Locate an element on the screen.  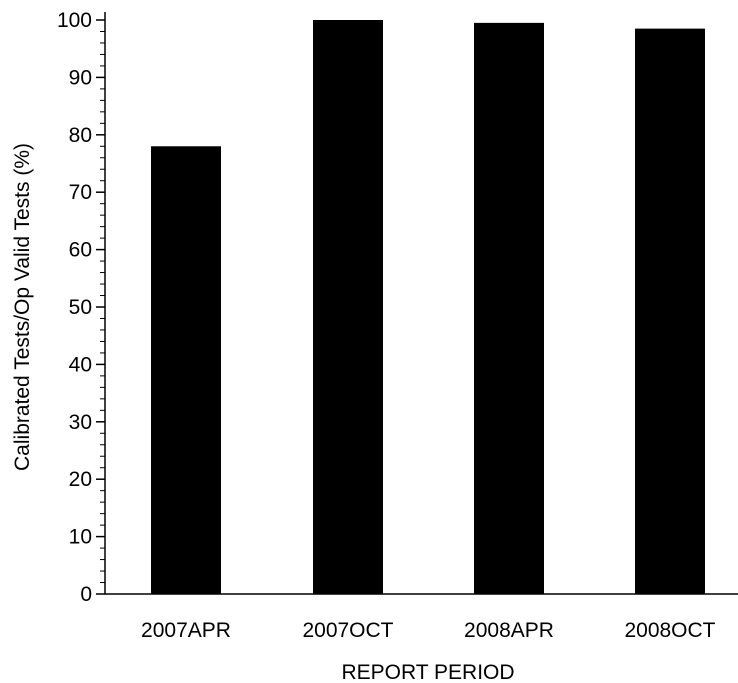
x-axis-labels: 2007APR 2007OCT 2008APR 2008OCT is located at coordinates (428, 630).